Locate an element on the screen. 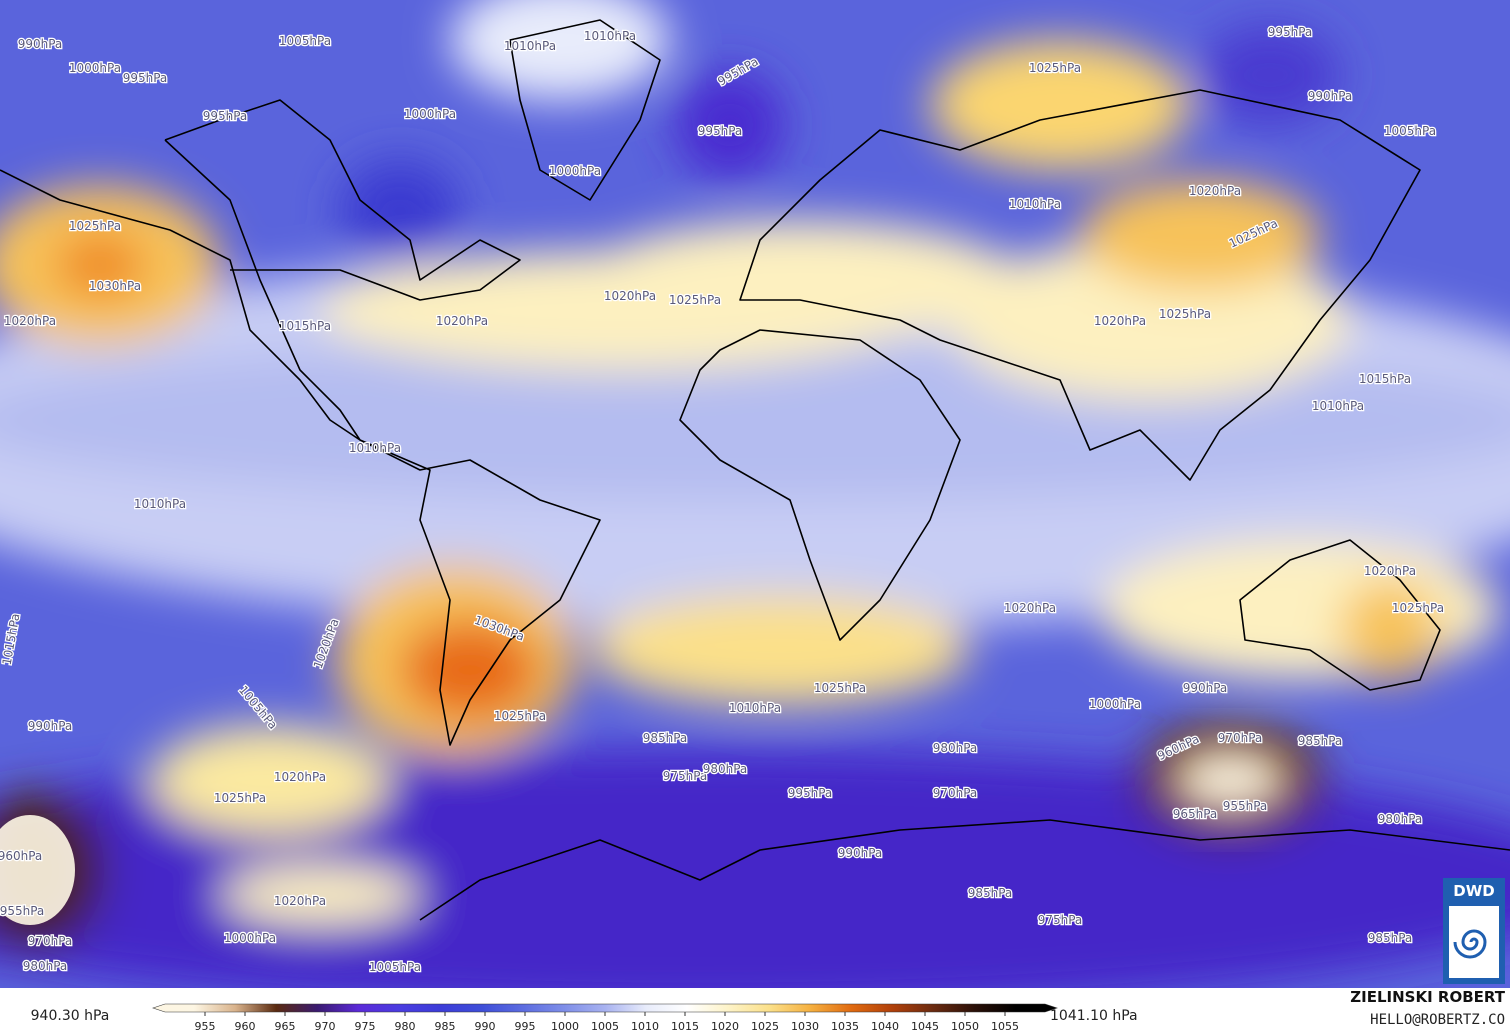  dwd-logo: DWD is located at coordinates (1474, 931).